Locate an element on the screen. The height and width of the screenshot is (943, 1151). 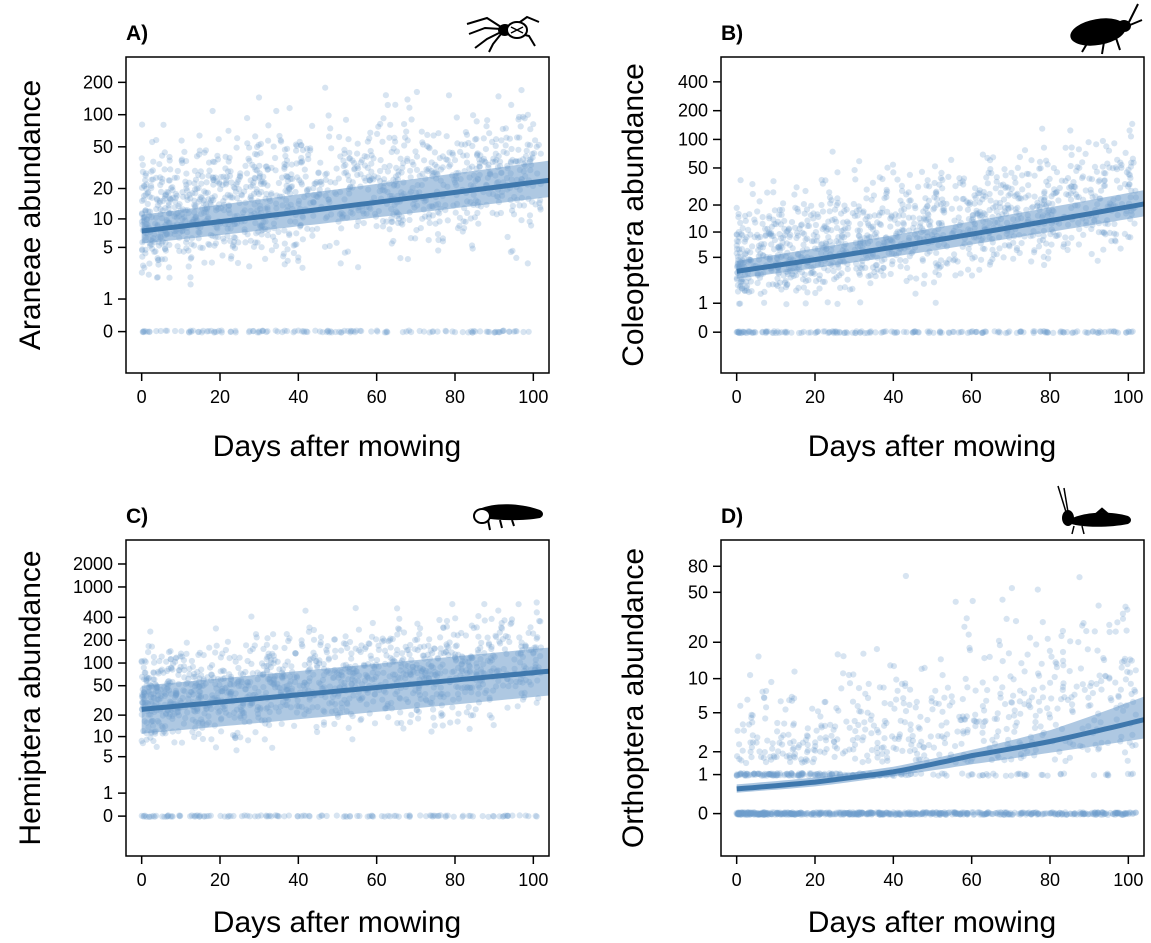
y-tick-label: 10 is located at coordinates (103, 219).